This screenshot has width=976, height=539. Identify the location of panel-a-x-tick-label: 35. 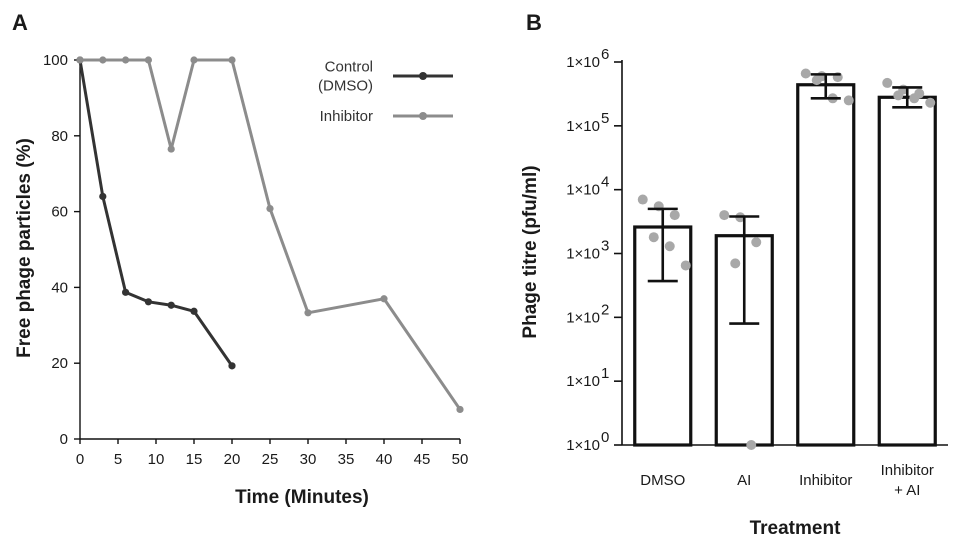
(346, 459).